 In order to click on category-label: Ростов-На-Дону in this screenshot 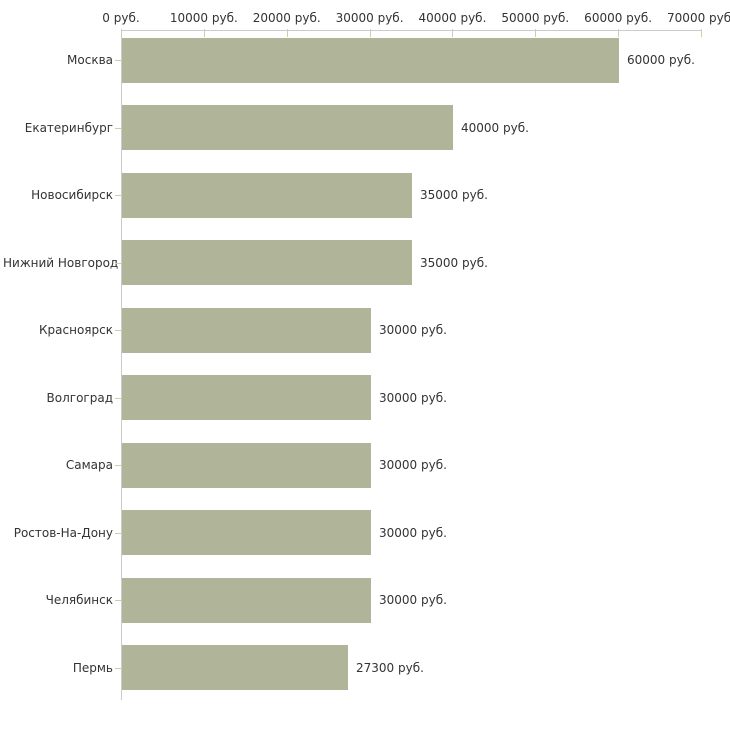, I will do `click(63, 532)`.